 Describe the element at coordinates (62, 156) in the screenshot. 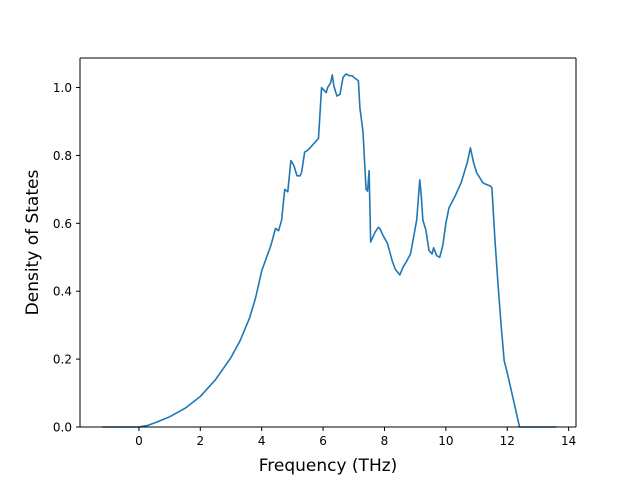

I see `y-tick-label: 0.8` at that location.